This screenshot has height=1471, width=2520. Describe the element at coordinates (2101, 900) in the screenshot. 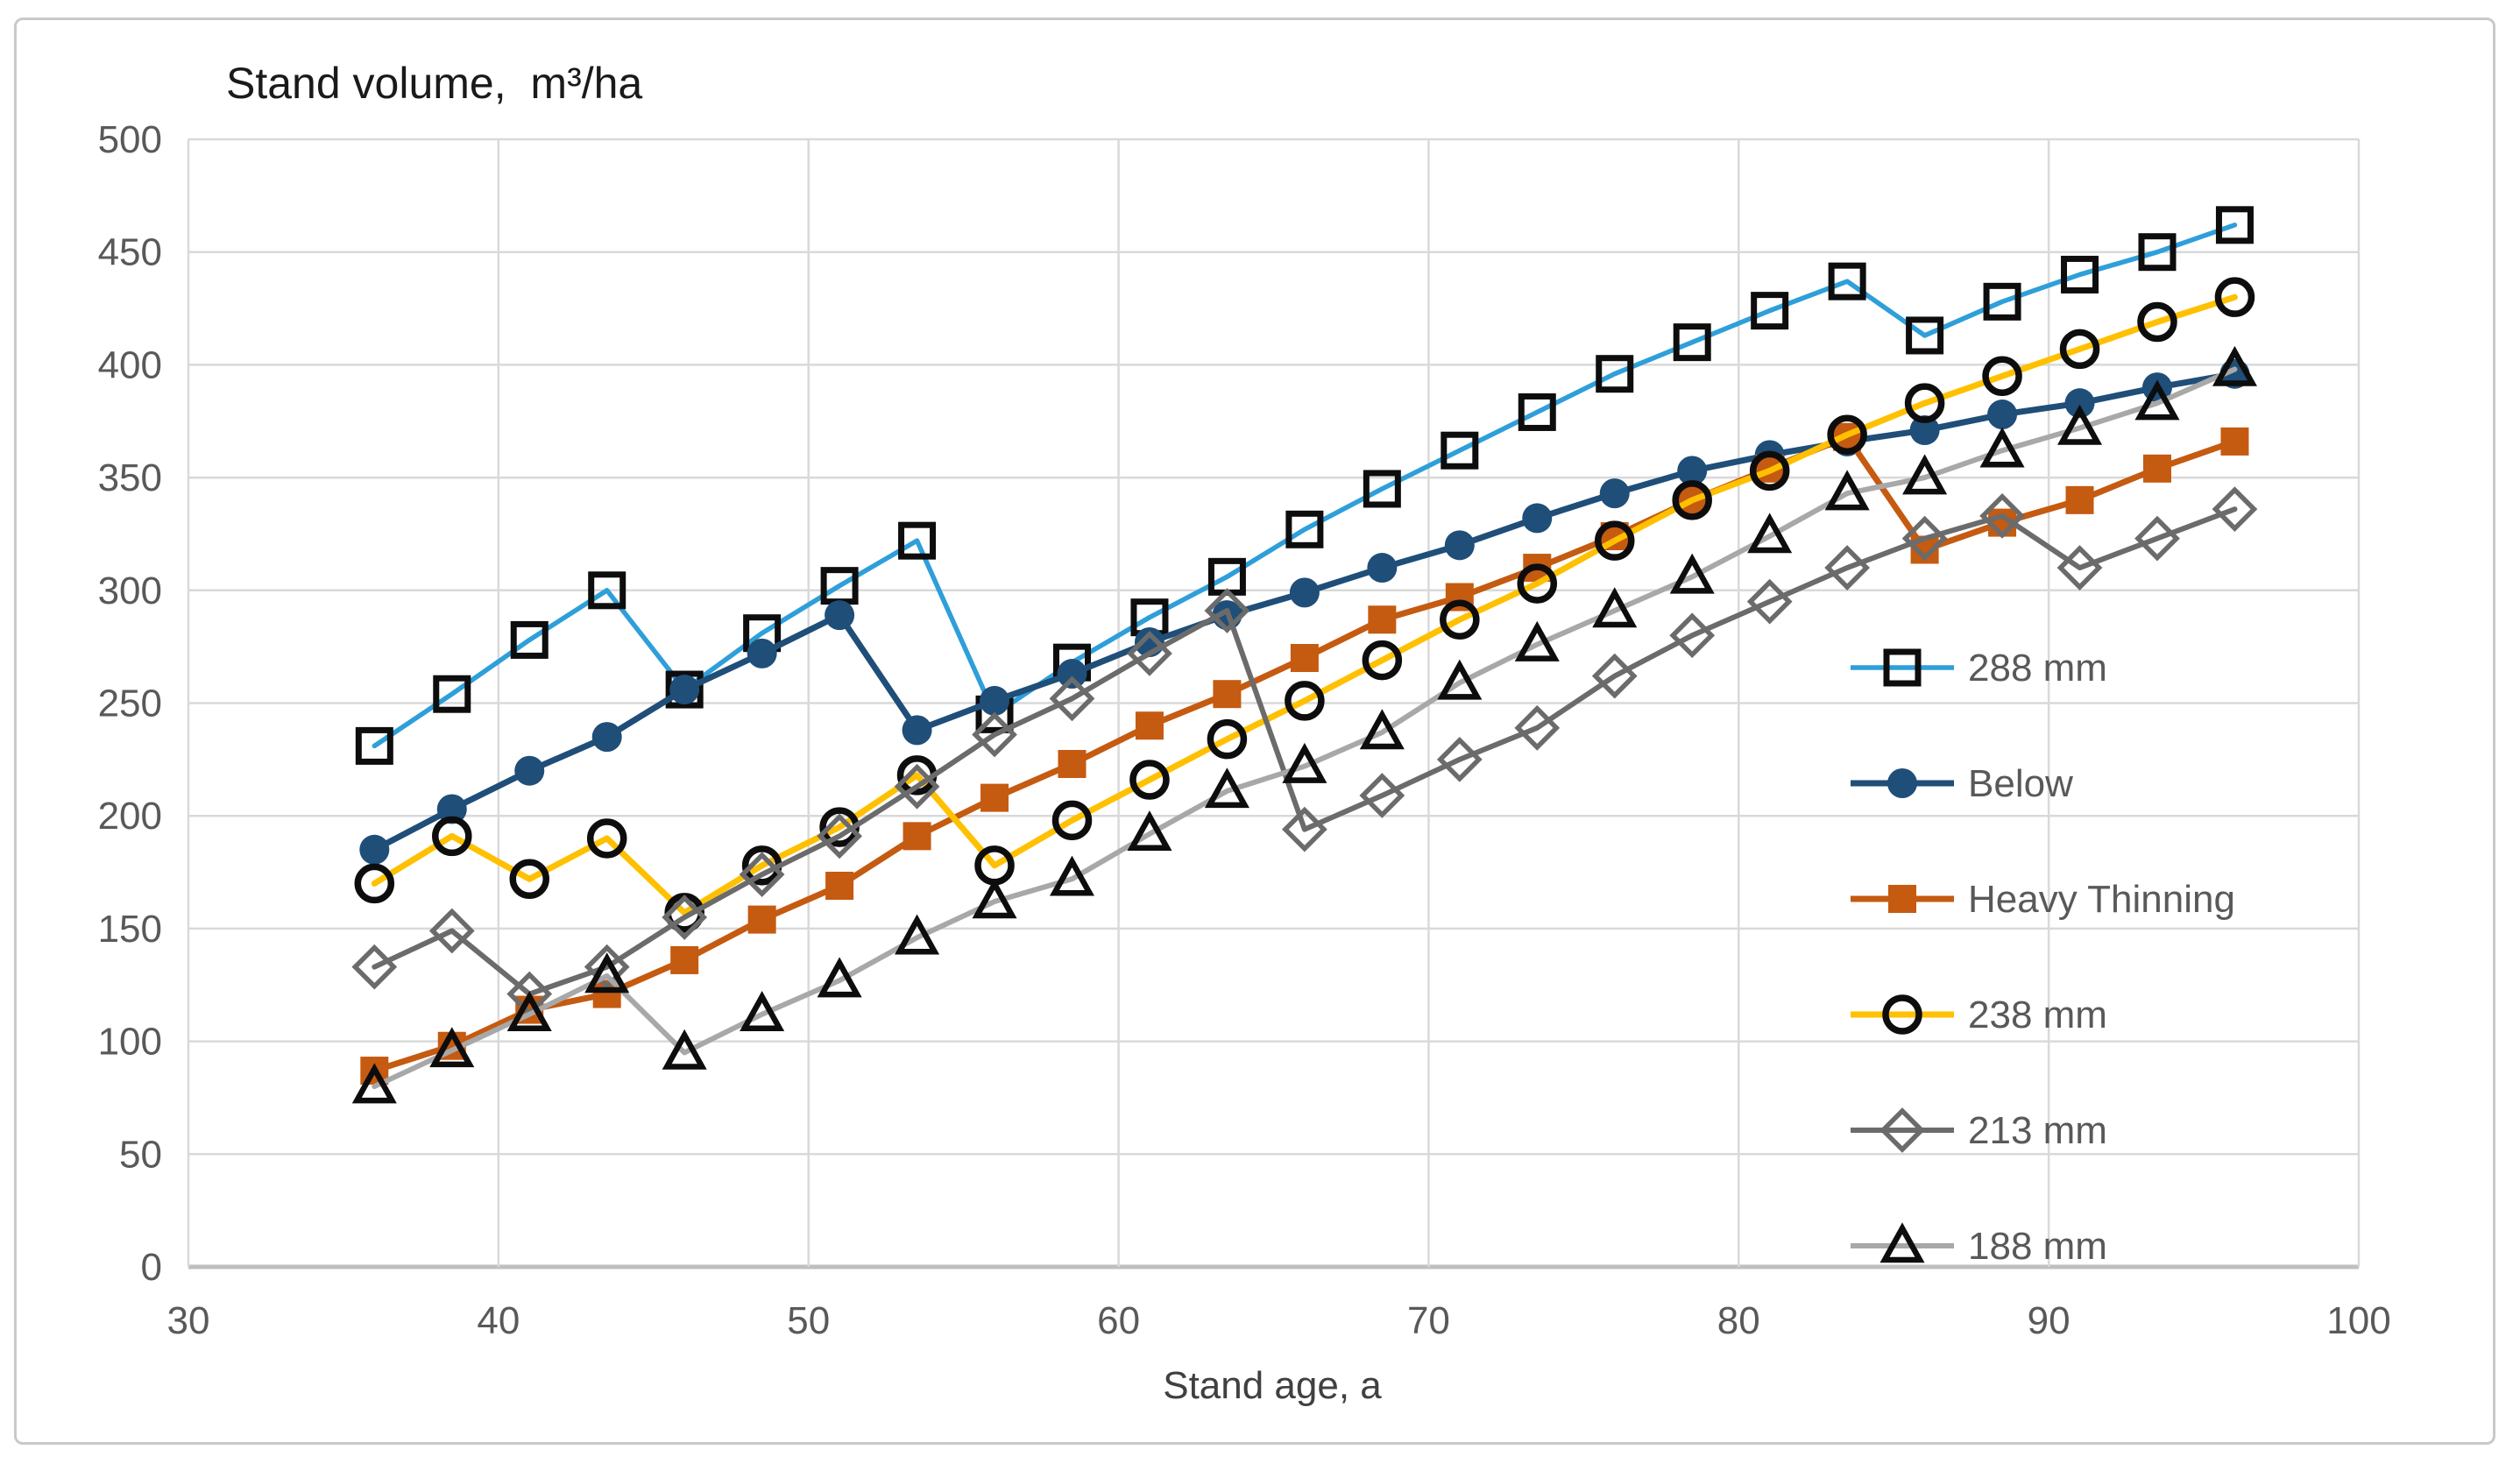

I see `legend-label-heavy-thinning: Heavy Thinning` at that location.